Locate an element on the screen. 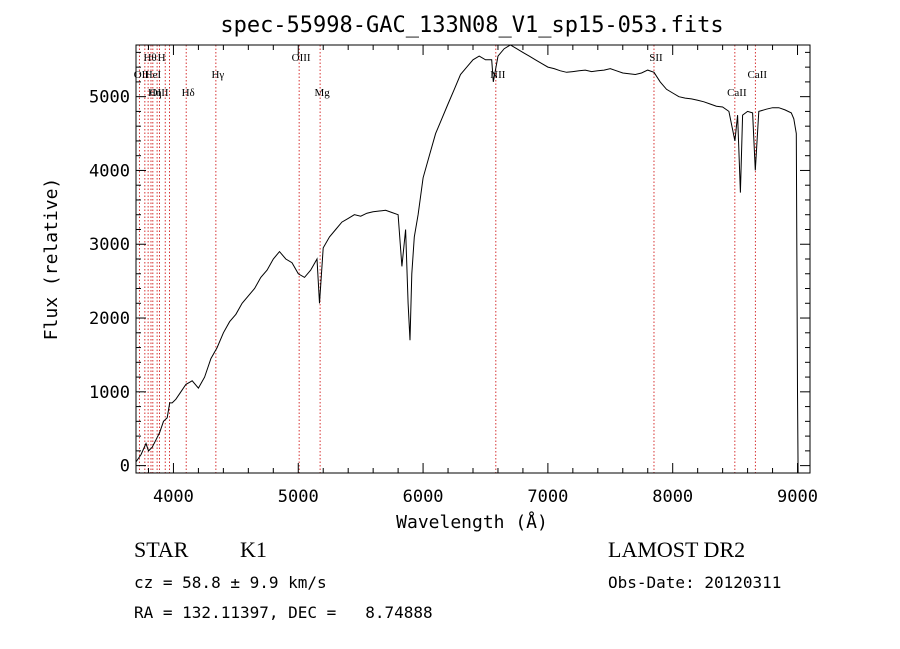  y-tick-label: 1000 is located at coordinates (109, 393).